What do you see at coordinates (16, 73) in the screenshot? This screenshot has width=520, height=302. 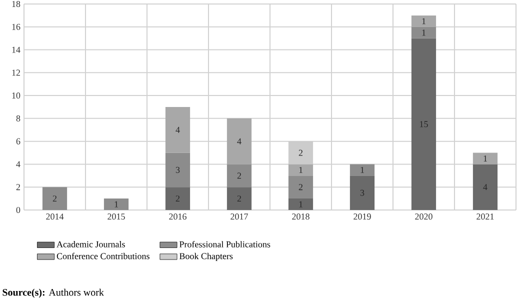 I see `y-tick-label: 12` at bounding box center [16, 73].